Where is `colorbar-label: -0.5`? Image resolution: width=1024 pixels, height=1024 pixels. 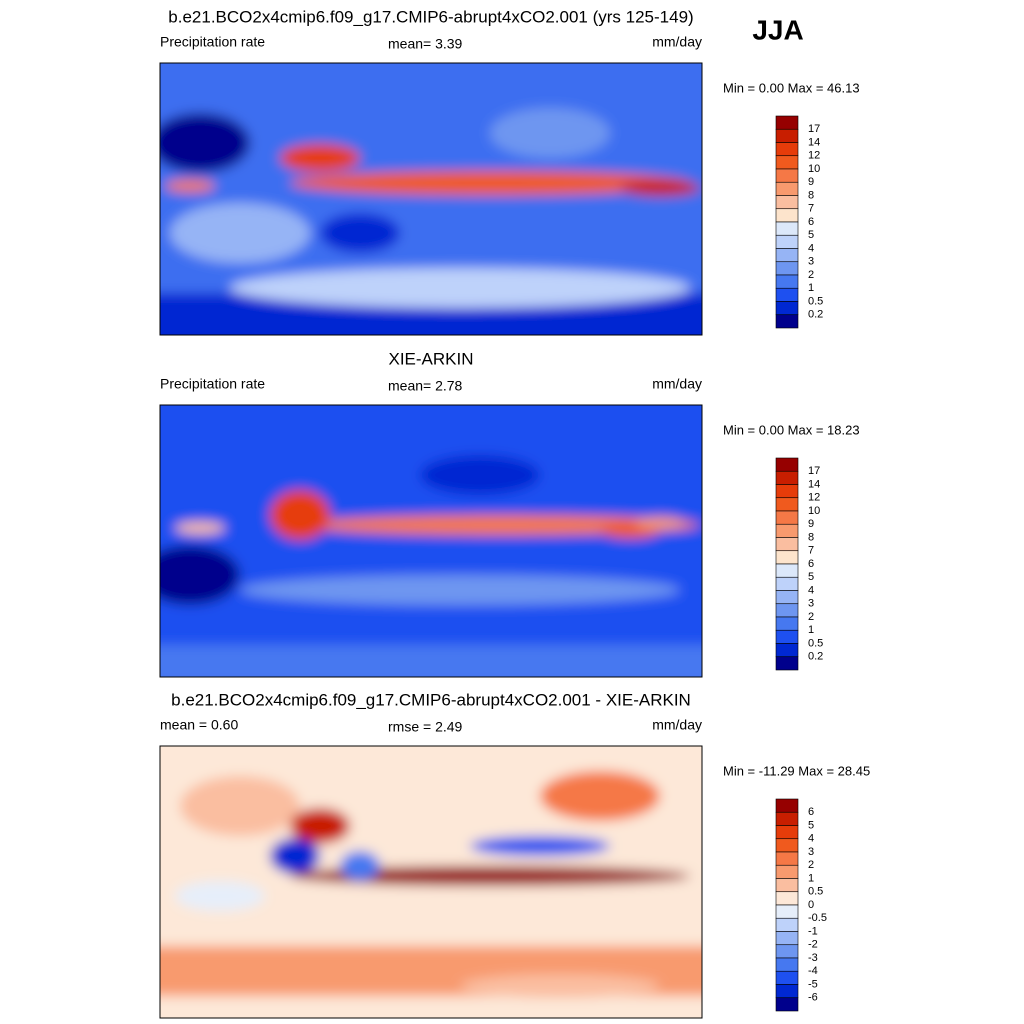 colorbar-label: -0.5 is located at coordinates (817, 918).